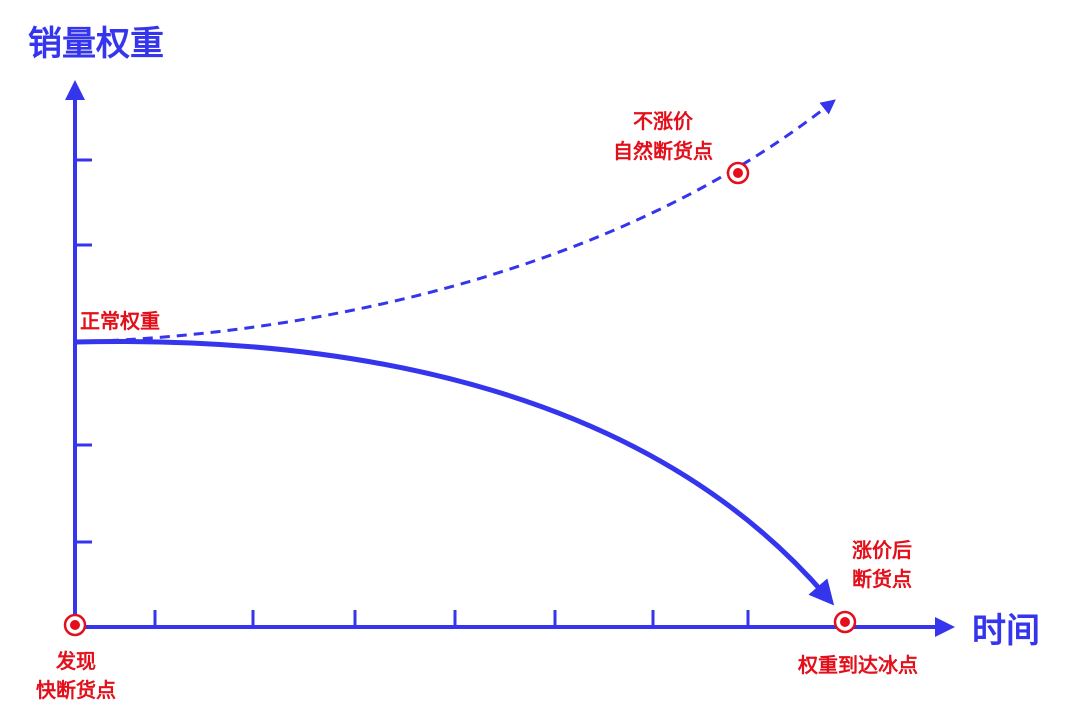  Describe the element at coordinates (857, 665) in the screenshot. I see `note: 权重到达冰点` at that location.